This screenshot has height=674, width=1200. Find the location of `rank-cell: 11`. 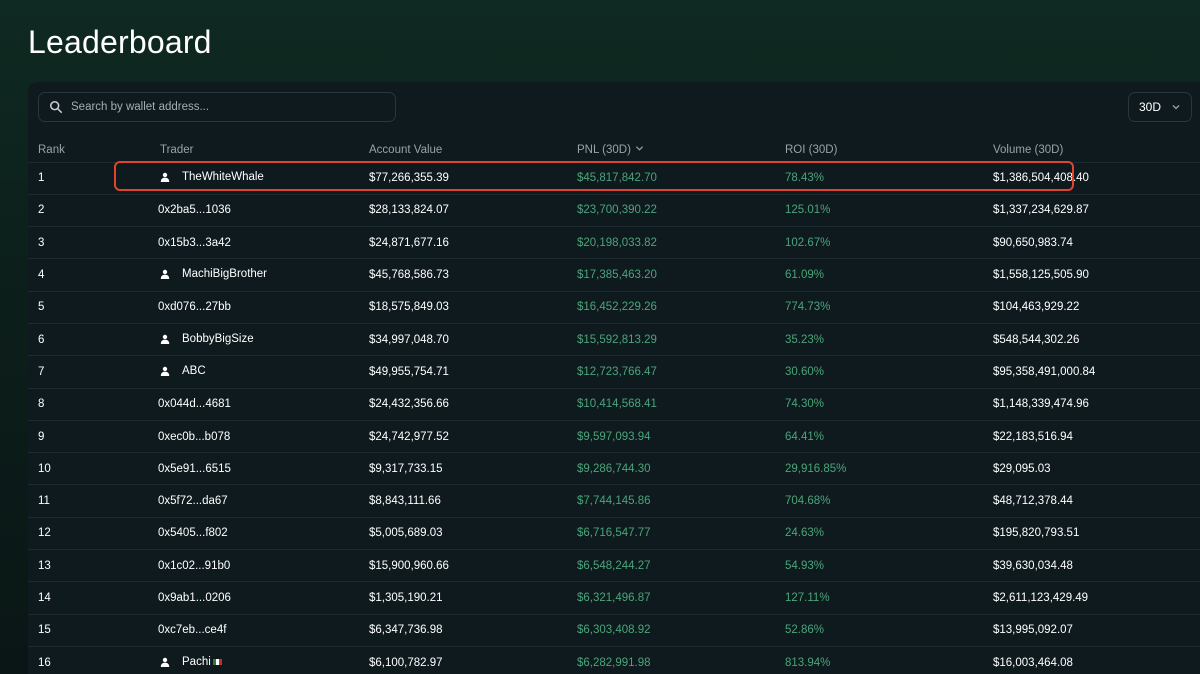

rank-cell: 11 is located at coordinates (89, 501).